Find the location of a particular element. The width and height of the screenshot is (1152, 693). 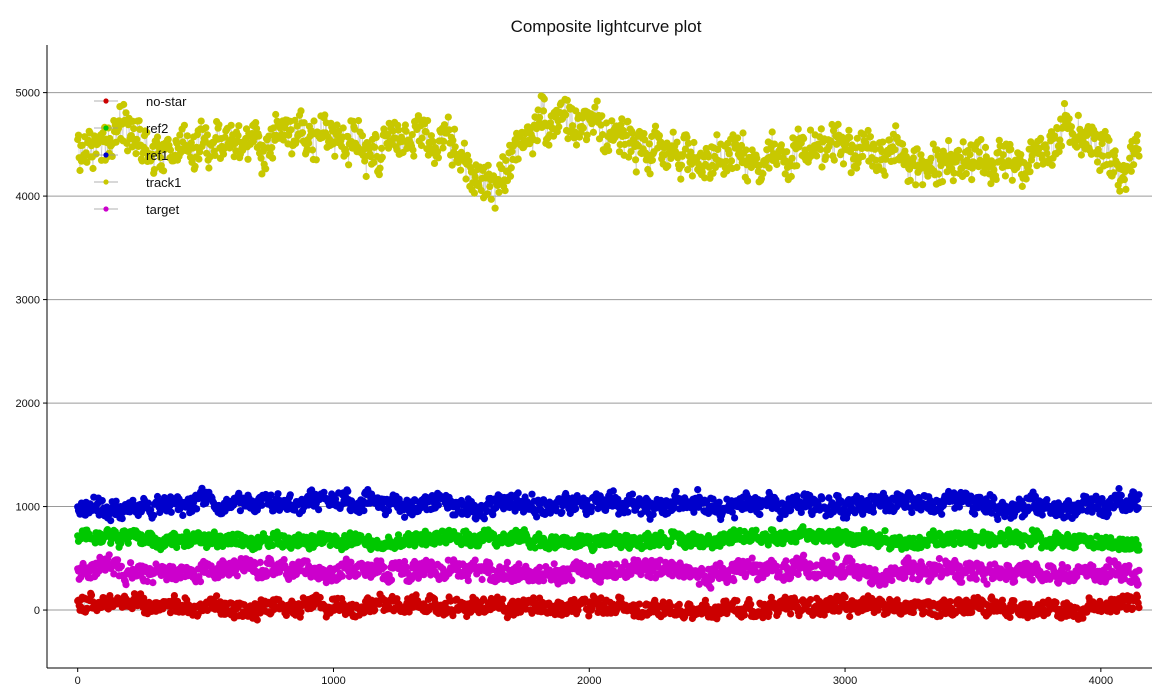

x-tick-label: 0 is located at coordinates (78, 681).